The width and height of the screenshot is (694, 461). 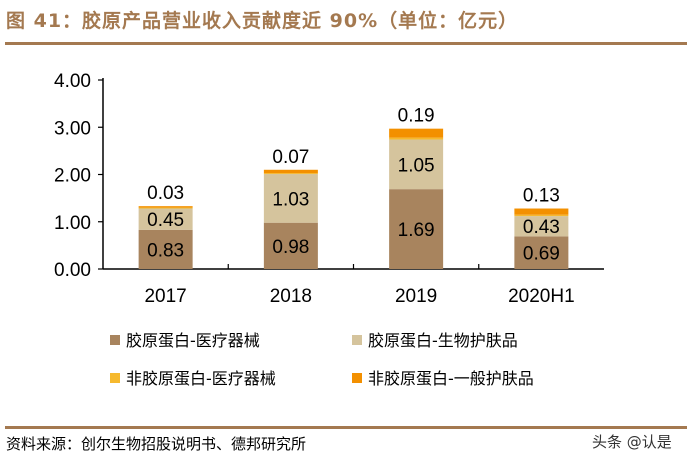 I want to click on data-label: 0.98, so click(x=290, y=247).